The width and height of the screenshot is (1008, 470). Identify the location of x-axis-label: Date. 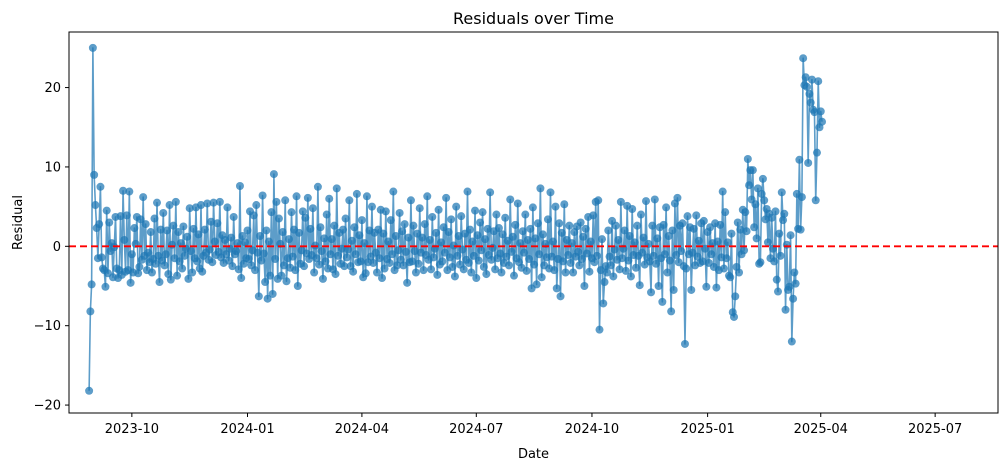
(533, 454).